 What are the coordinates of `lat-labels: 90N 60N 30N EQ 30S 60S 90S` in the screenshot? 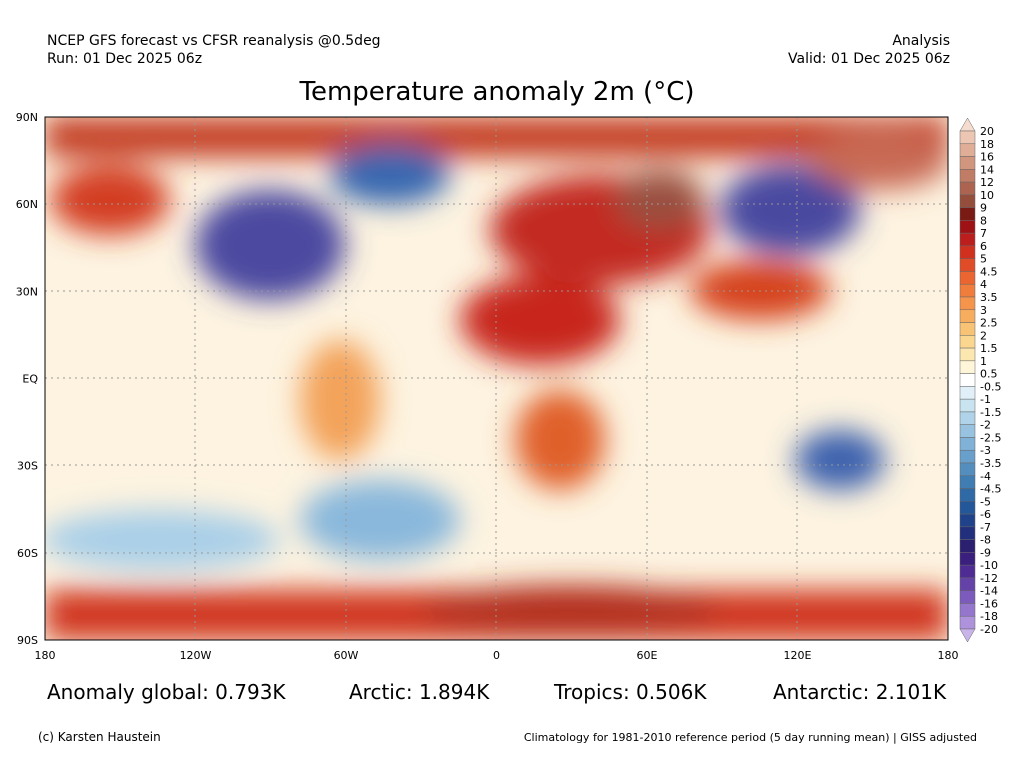 It's located at (27, 379).